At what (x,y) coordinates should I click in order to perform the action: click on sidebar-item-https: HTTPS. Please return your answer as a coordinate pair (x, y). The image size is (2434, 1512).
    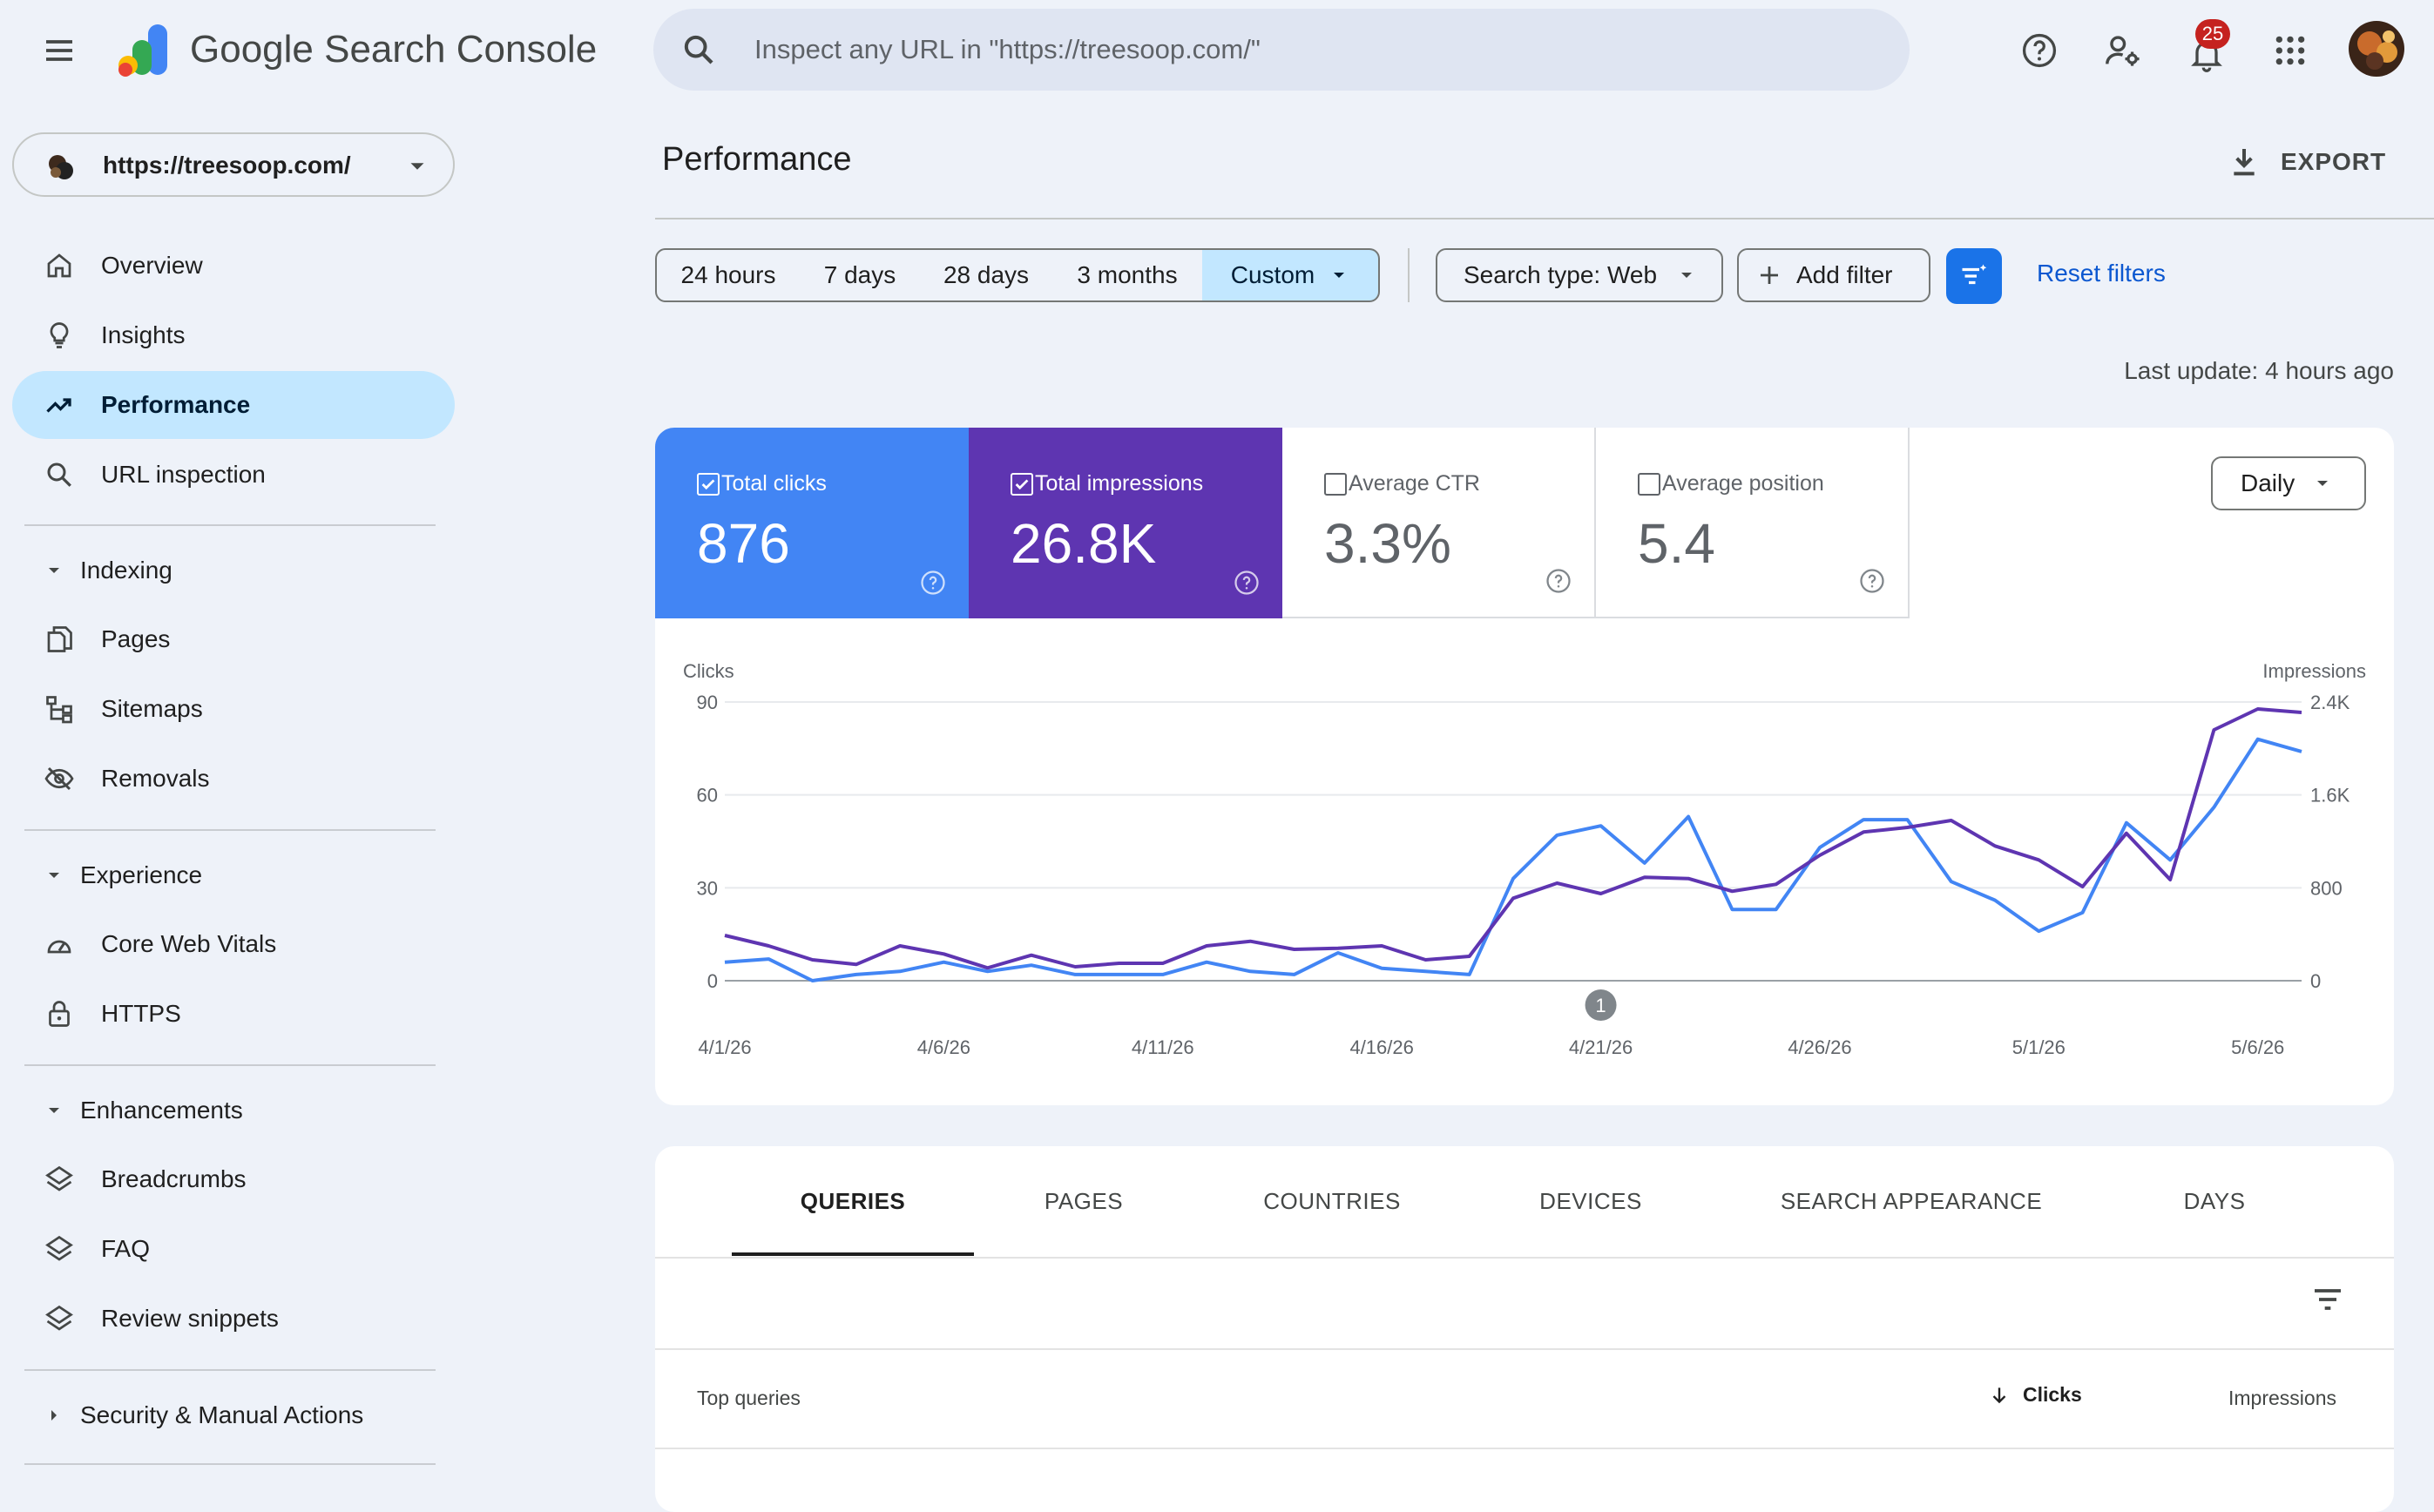
    Looking at the image, I should click on (234, 1014).